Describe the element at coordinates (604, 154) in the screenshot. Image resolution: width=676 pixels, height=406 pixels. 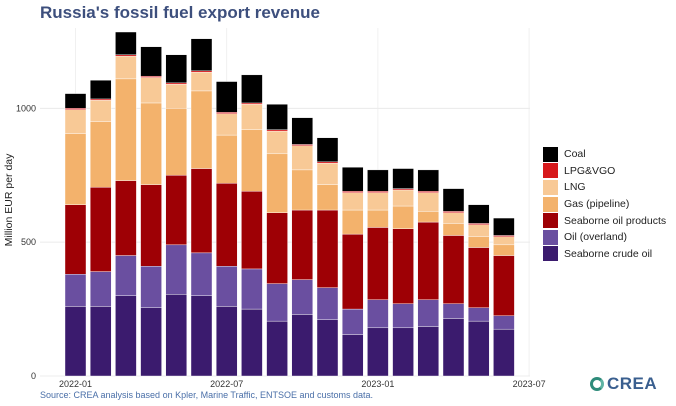
I see `legend-item: Coal` at that location.